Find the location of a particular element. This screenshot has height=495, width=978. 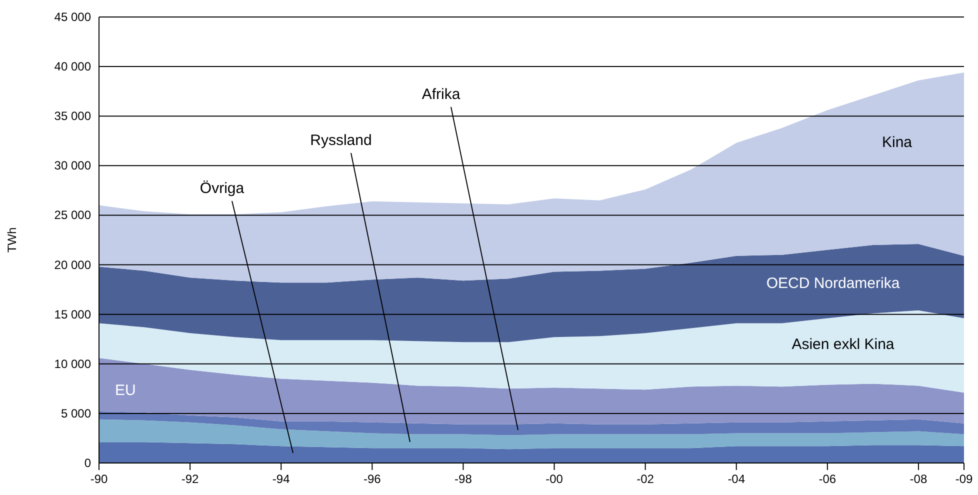

text: Afrika is located at coordinates (441, 94).